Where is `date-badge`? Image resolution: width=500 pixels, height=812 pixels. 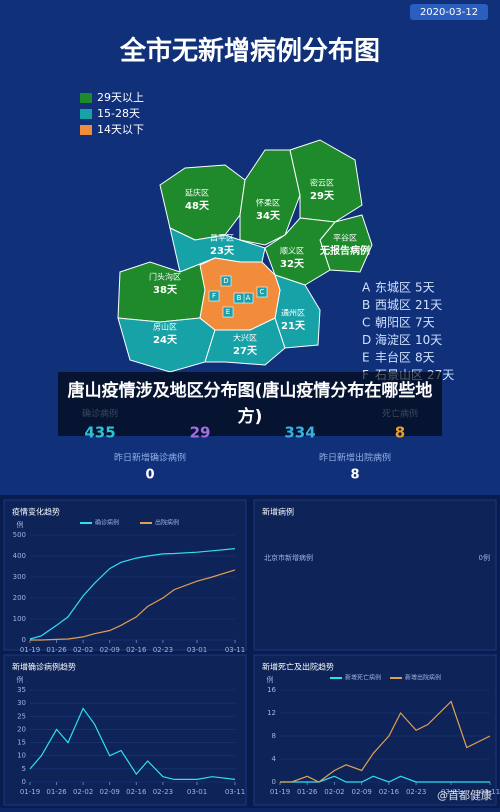 date-badge is located at coordinates (449, 12).